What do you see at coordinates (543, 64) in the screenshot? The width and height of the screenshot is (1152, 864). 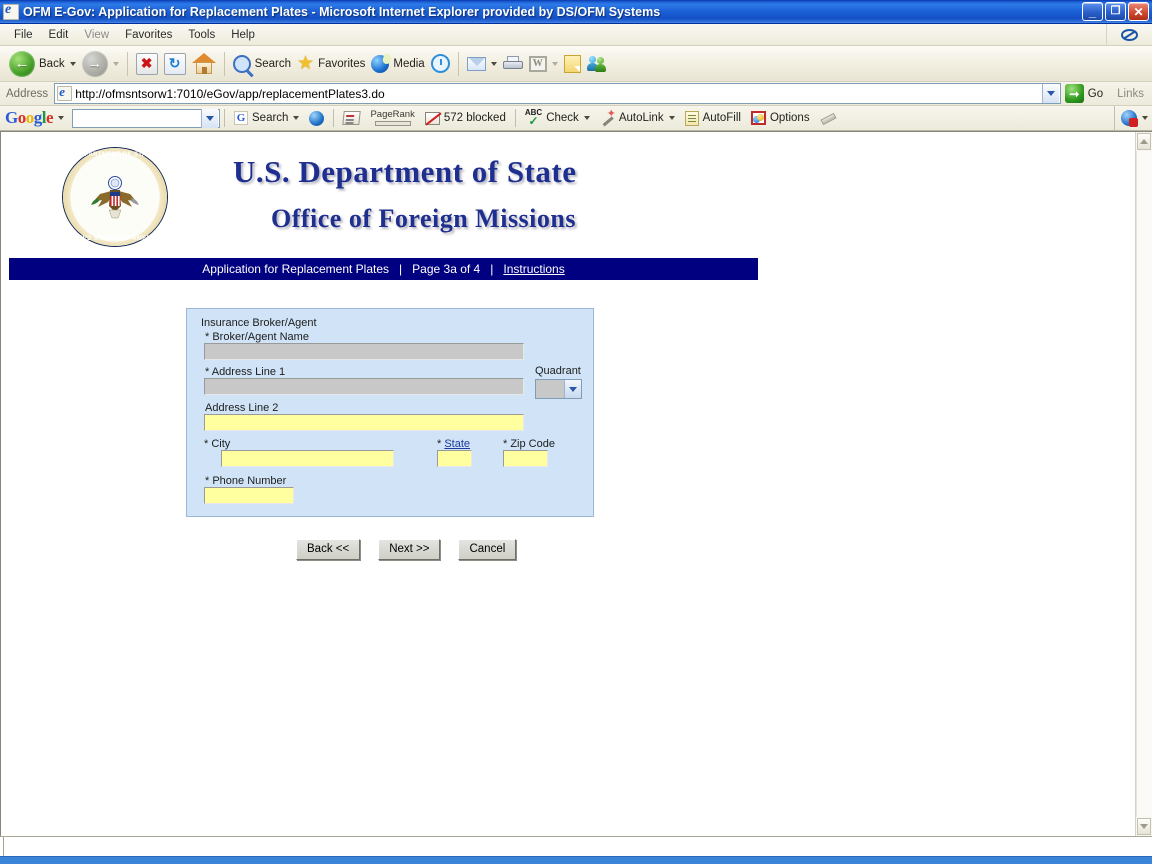 I see `edit-button: W` at bounding box center [543, 64].